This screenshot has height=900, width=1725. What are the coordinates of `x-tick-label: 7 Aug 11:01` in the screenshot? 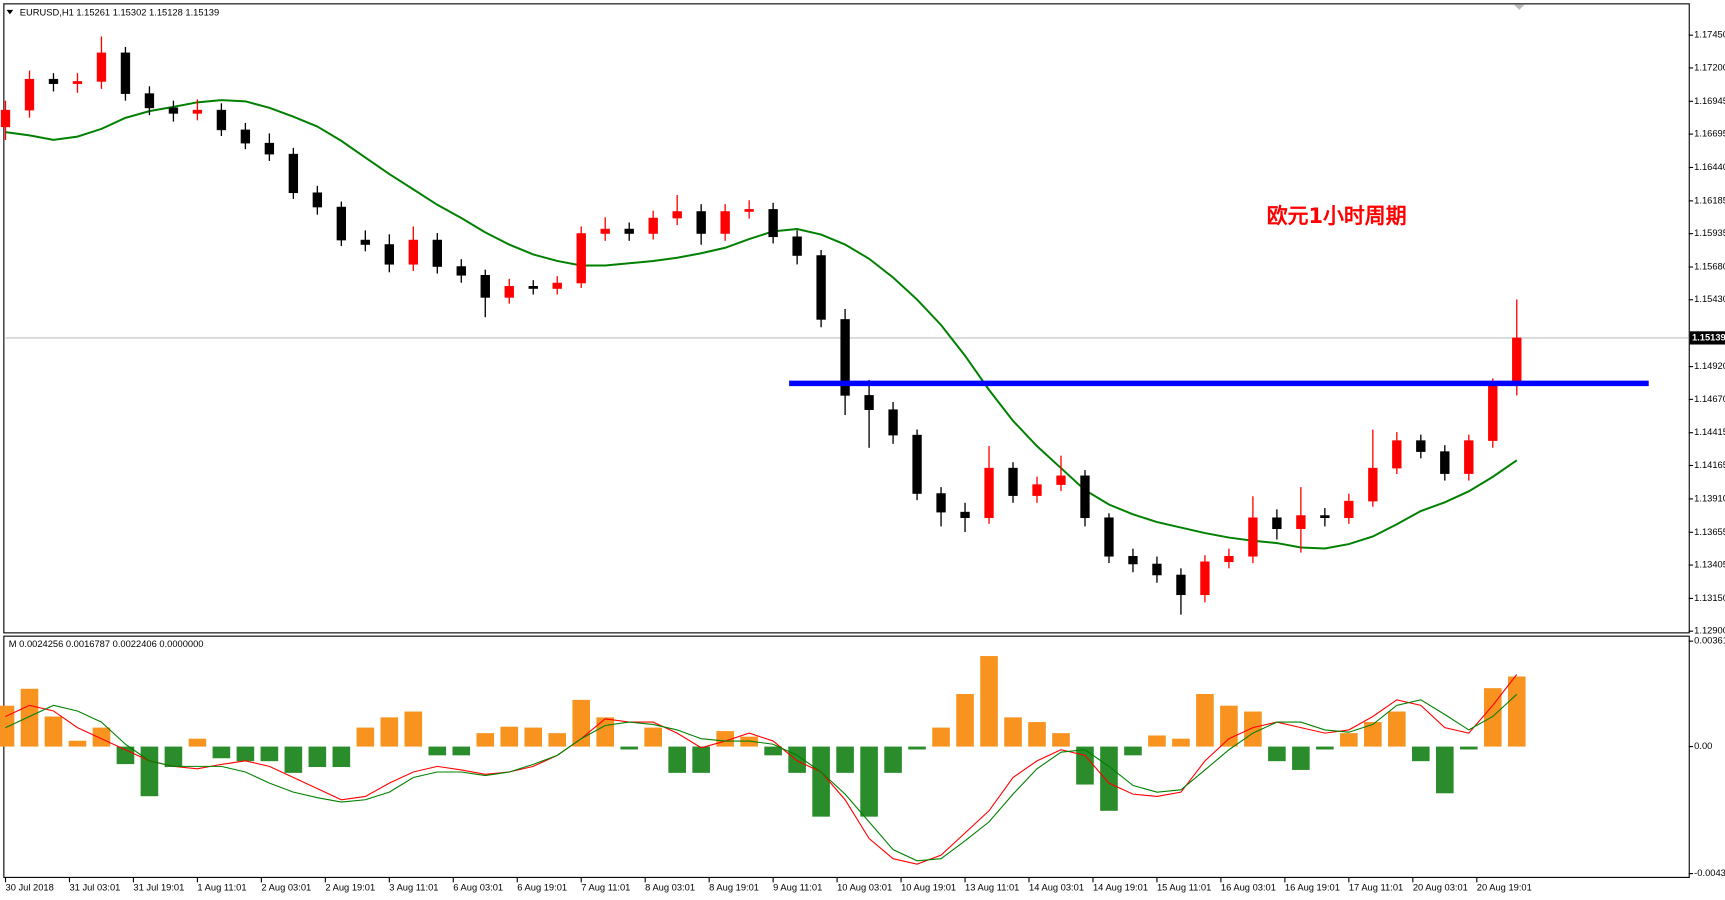 It's located at (605, 887).